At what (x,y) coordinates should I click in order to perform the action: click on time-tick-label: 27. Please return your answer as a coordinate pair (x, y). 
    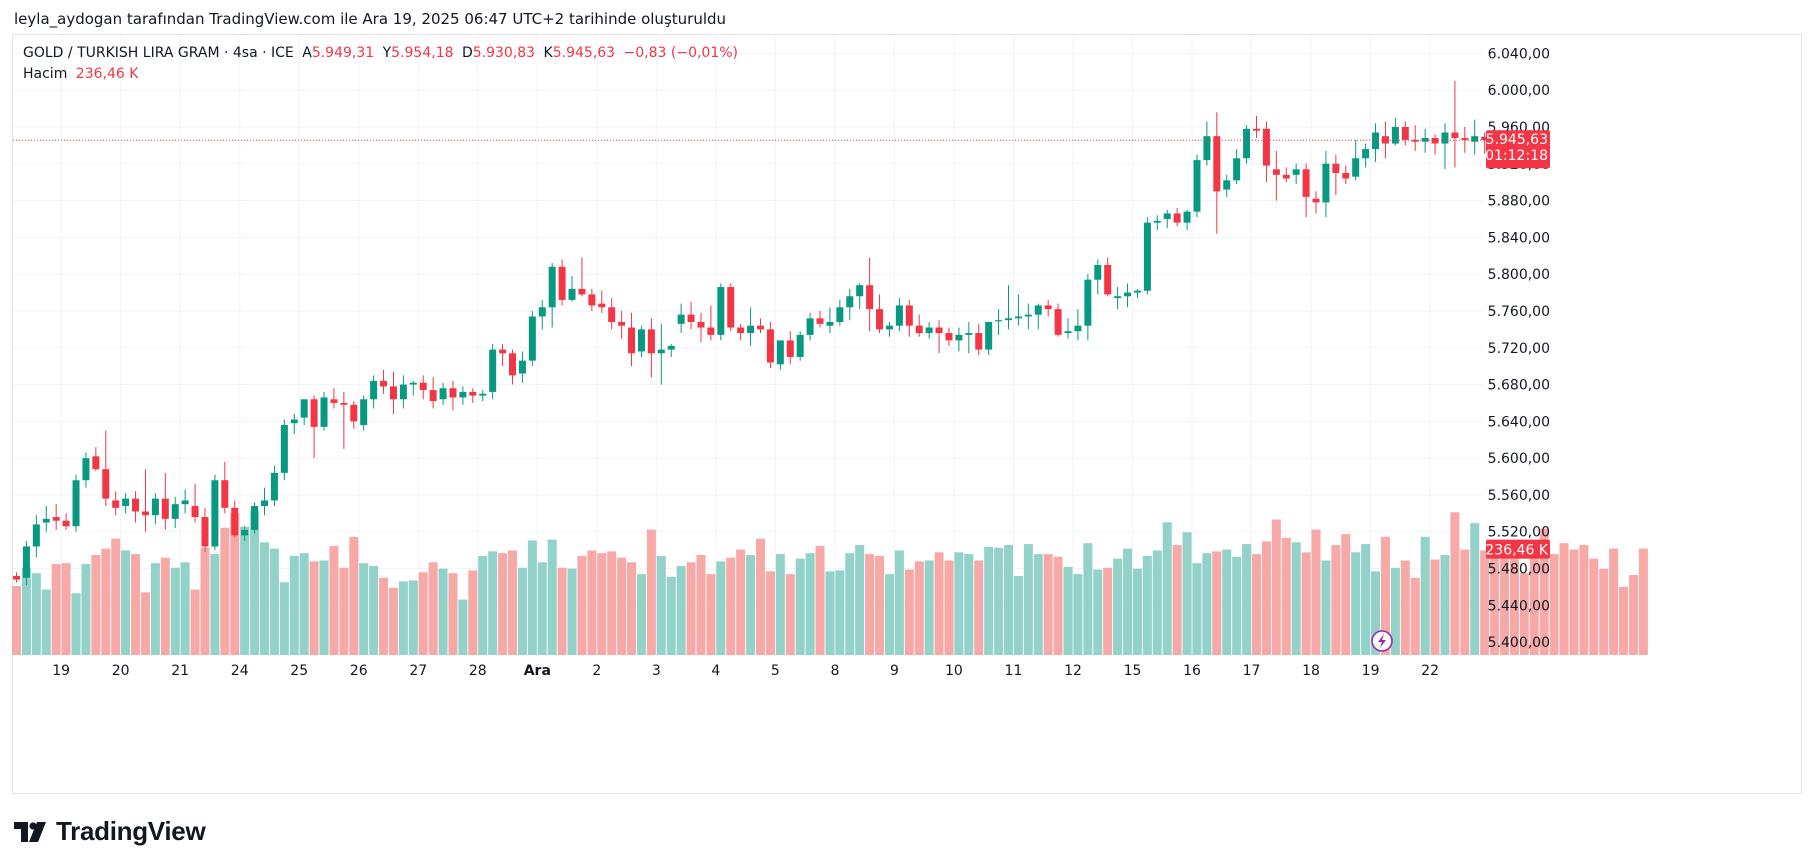
    Looking at the image, I should click on (418, 671).